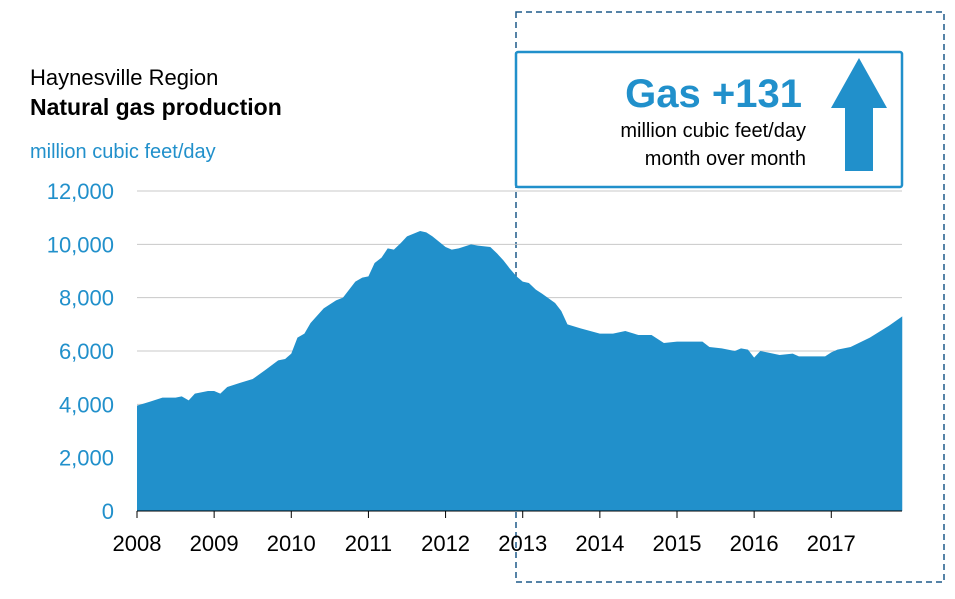 This screenshot has height=599, width=955. I want to click on y-tick-label: 0, so click(108, 511).